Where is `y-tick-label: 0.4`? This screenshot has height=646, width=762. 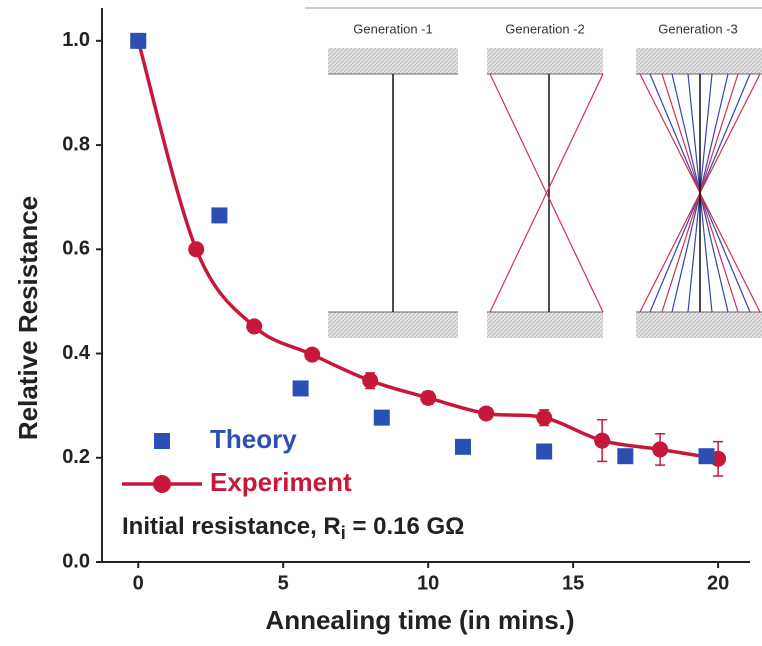
y-tick-label: 0.4 is located at coordinates (76, 353).